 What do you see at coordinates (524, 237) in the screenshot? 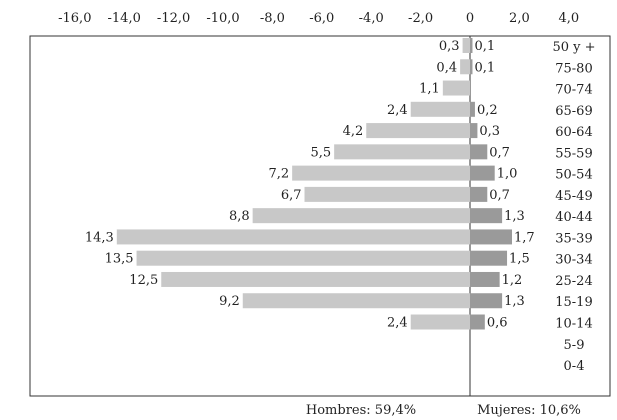
I see `data-label-mujeres: 1,7` at bounding box center [524, 237].